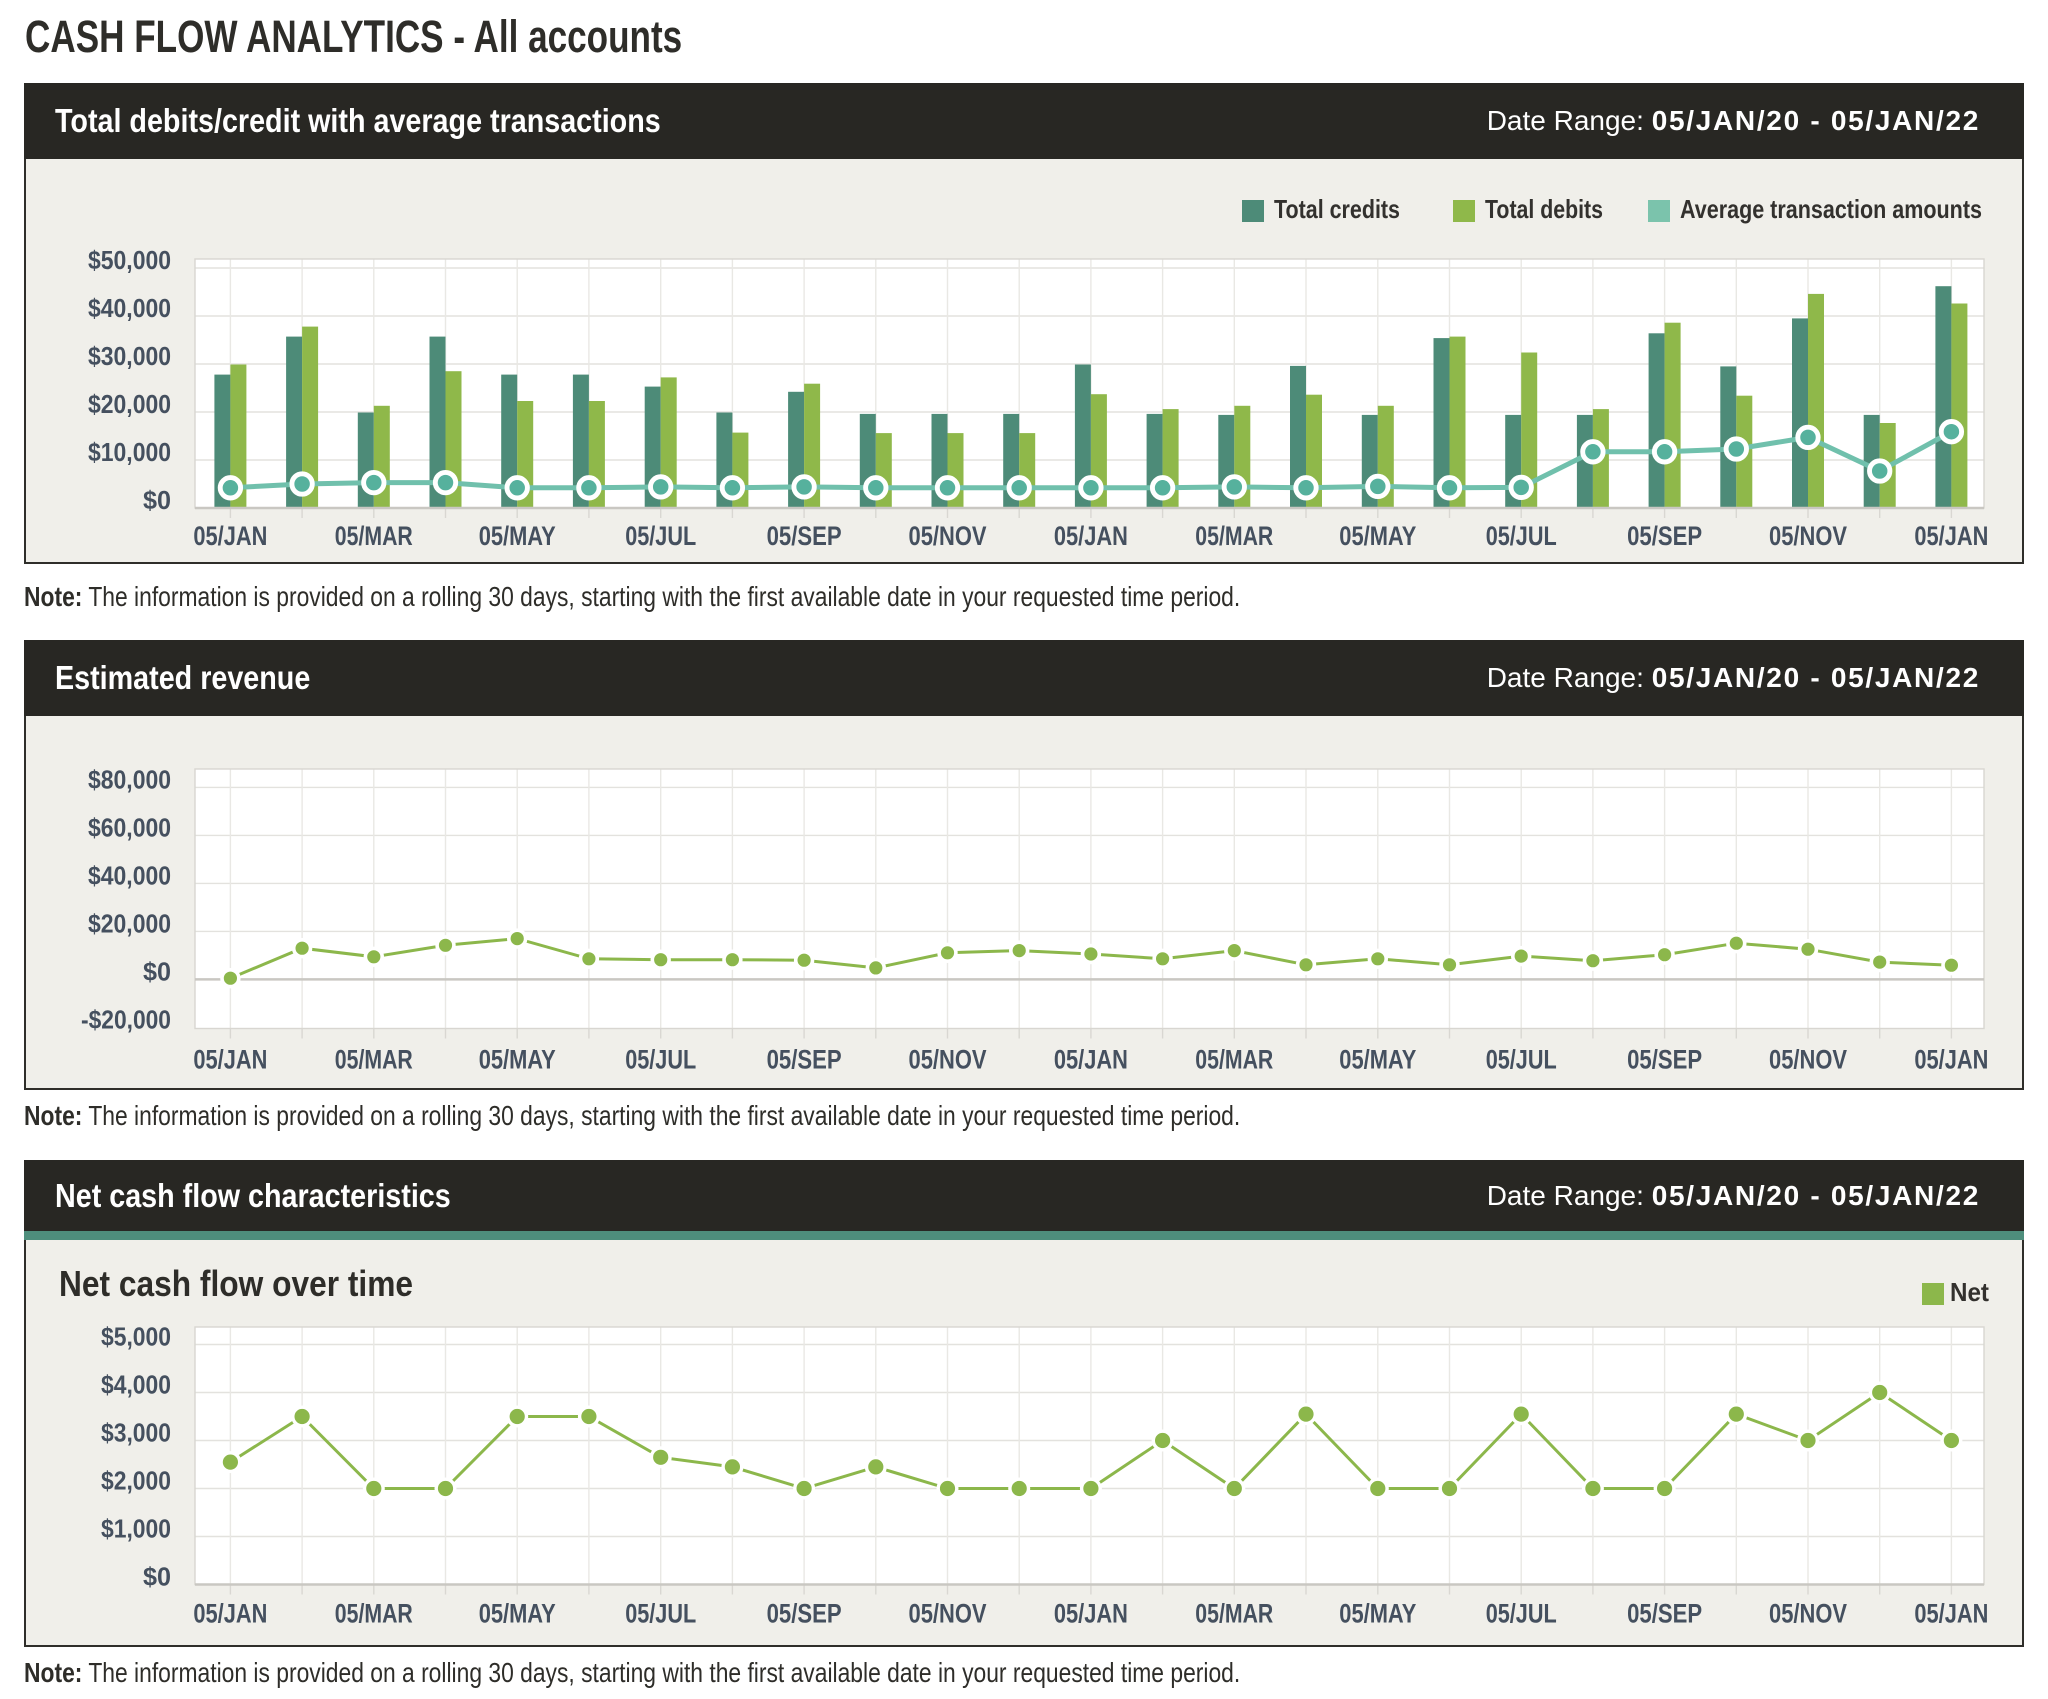 This screenshot has height=1699, width=2048. Describe the element at coordinates (129, 260) in the screenshot. I see `svg-text: $50,000` at that location.